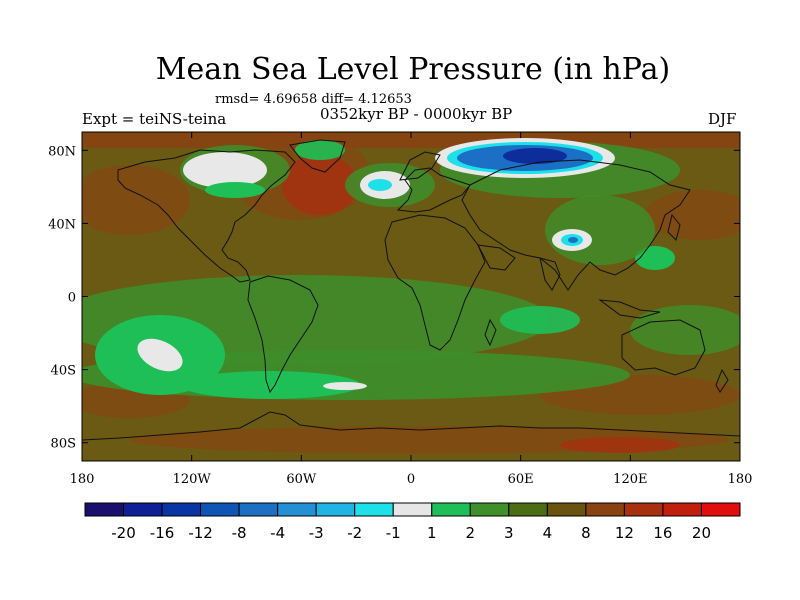 The image size is (800, 600). I want to click on colorbar-label: -20, so click(123, 533).